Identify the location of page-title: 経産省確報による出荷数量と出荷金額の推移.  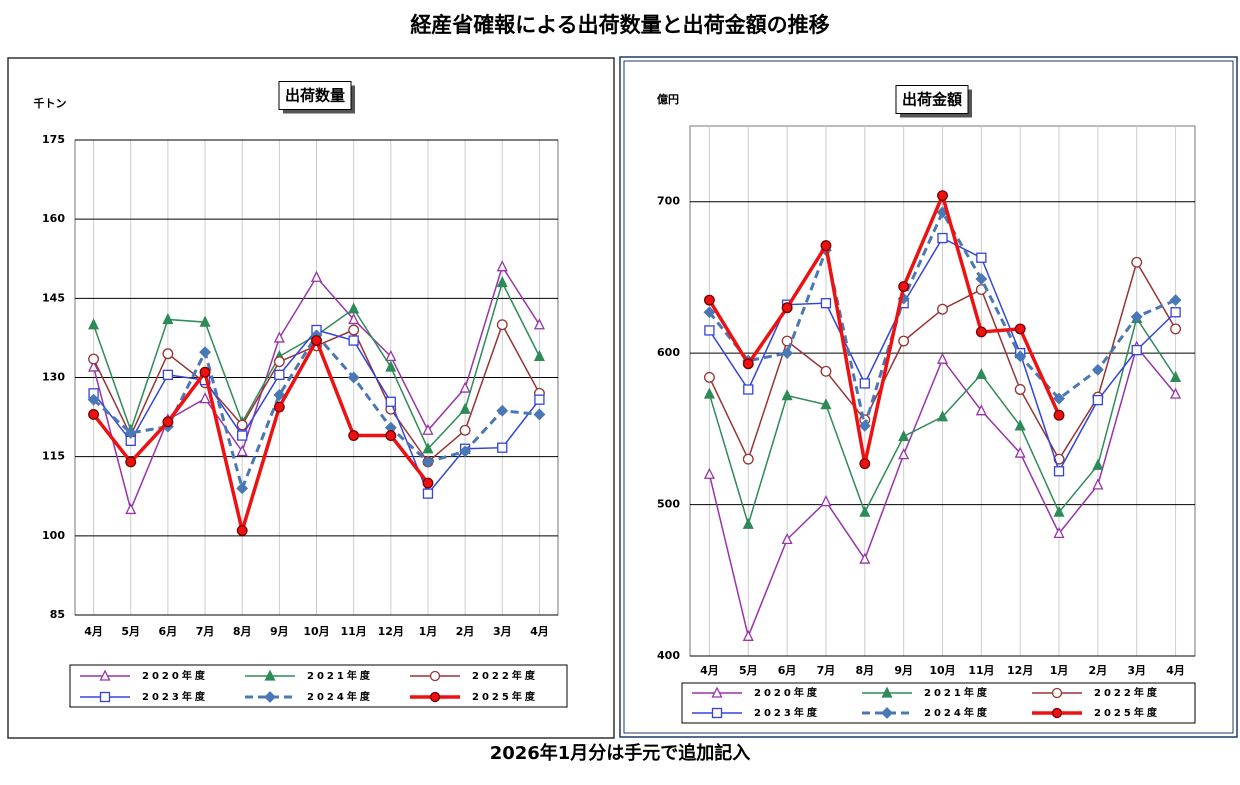
(619, 25).